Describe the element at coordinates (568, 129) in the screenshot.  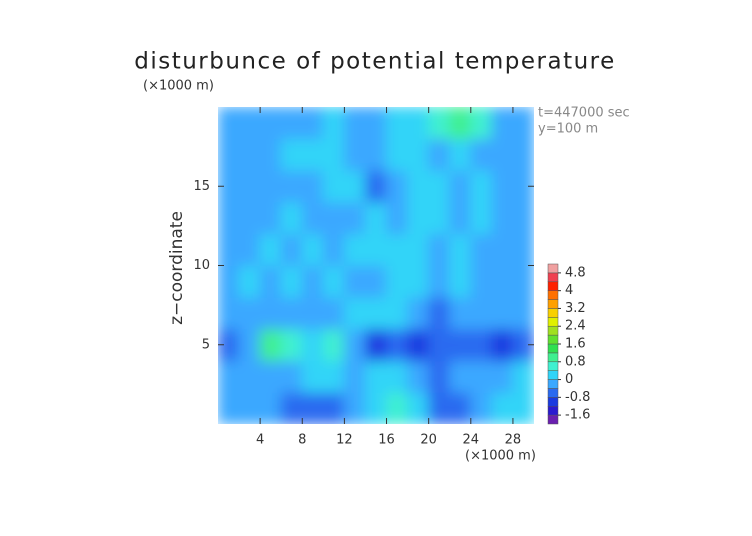
I see `annotation: y=100 m` at that location.